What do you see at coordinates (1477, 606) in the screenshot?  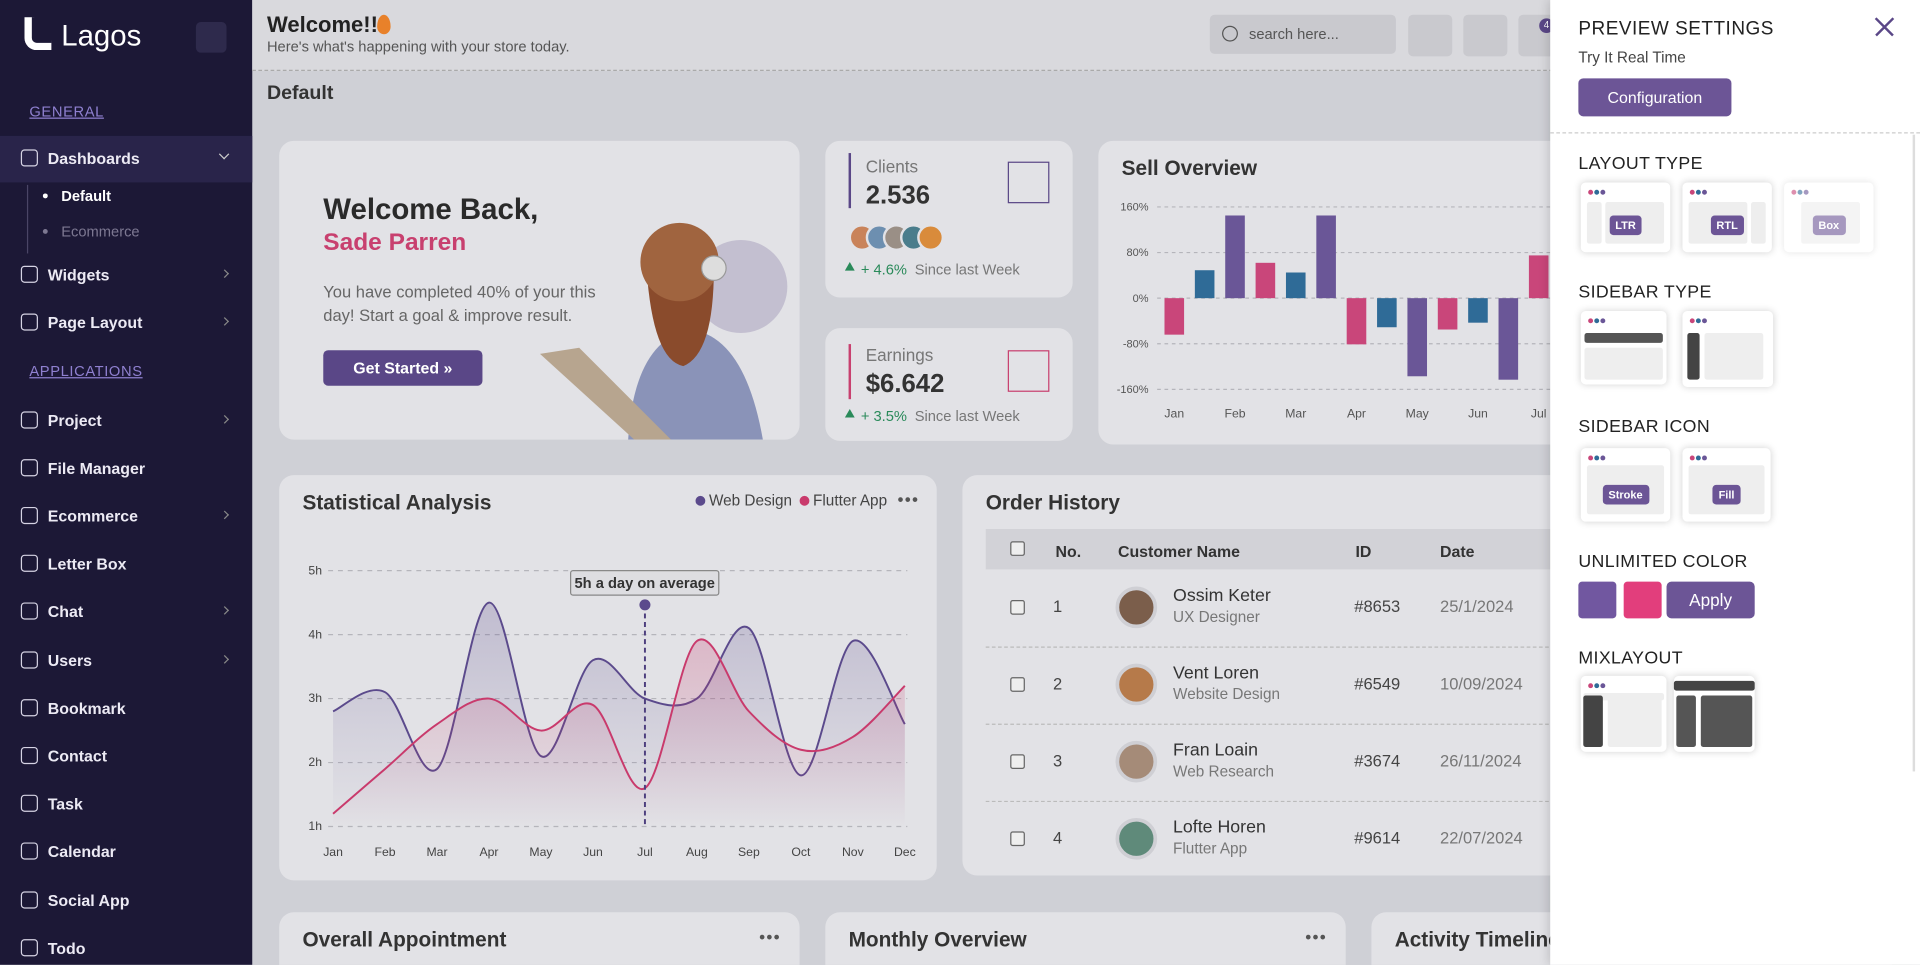 I see `order-date: 25/1/2024` at bounding box center [1477, 606].